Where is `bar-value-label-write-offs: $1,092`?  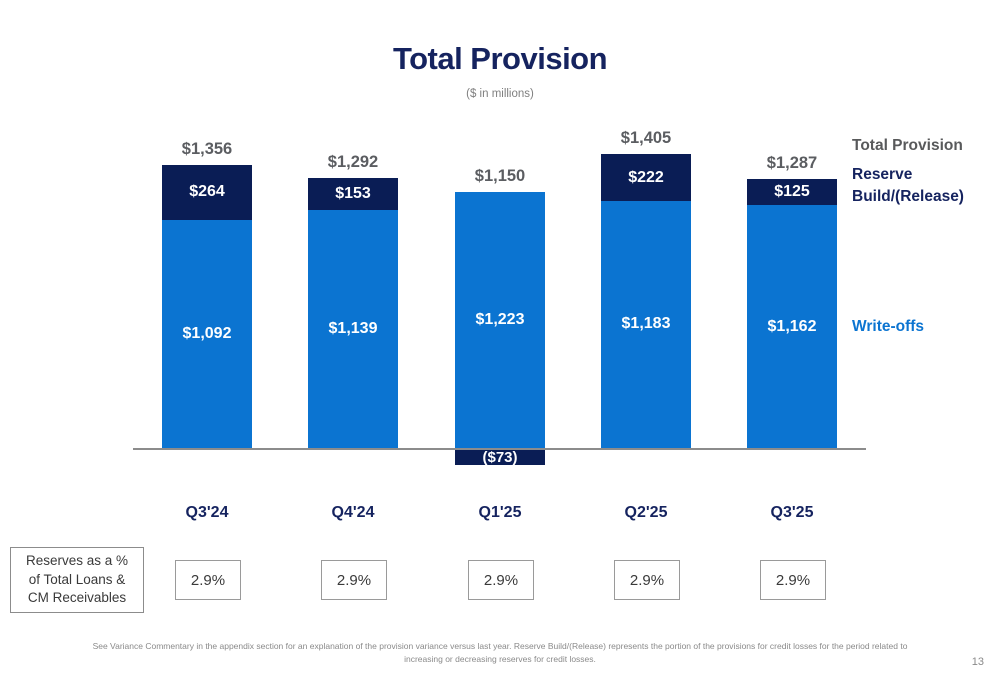
bar-value-label-write-offs: $1,092 is located at coordinates (207, 333).